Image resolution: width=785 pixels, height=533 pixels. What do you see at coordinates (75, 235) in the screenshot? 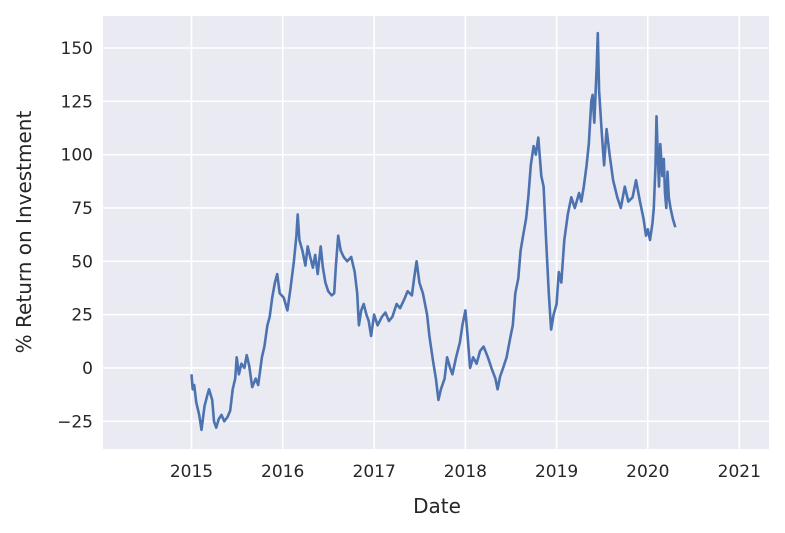
I see `y-tick-labels: −25 0 25 50 75 100 125 150` at bounding box center [75, 235].